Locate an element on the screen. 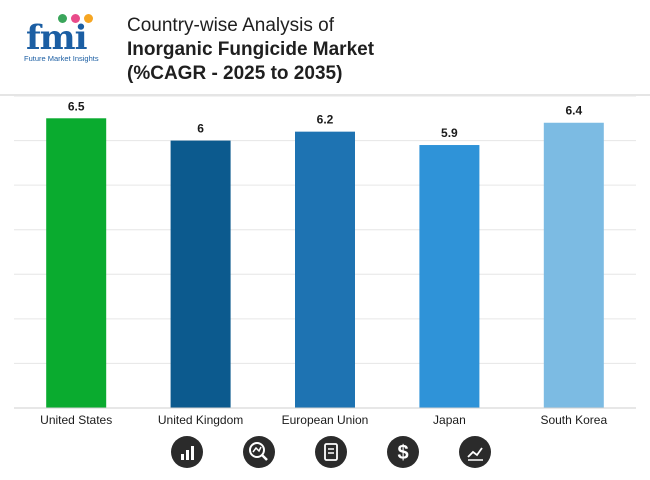 Image resolution: width=650 pixels, height=480 pixels. x-tick-label: European Union is located at coordinates (325, 420).